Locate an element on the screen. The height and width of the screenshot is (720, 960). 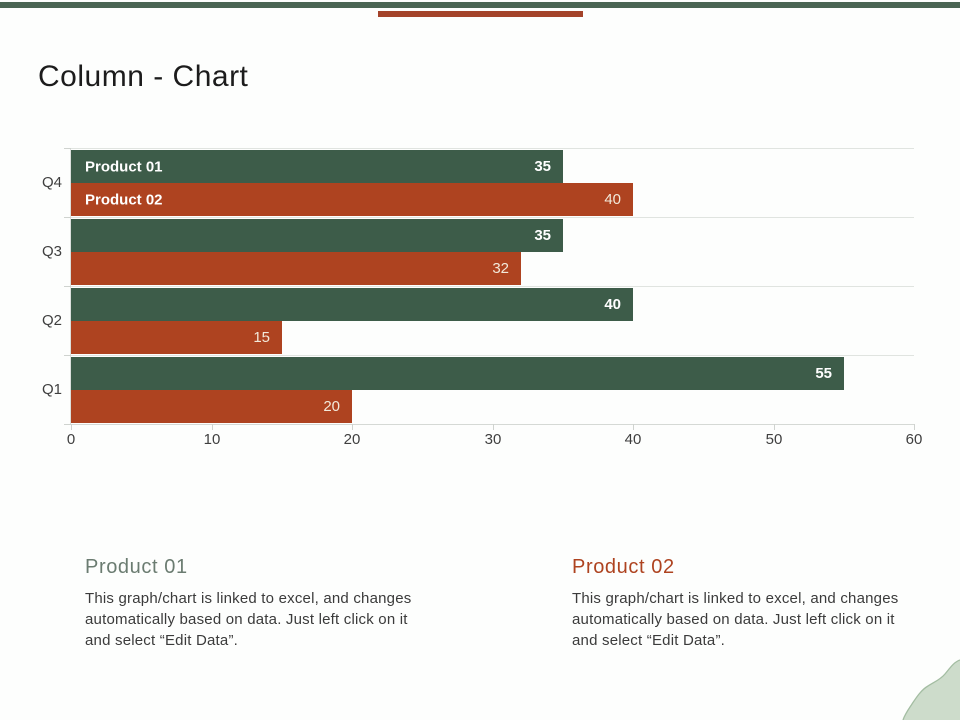
bar-product-01-q4: Product 01 35 is located at coordinates (317, 166).